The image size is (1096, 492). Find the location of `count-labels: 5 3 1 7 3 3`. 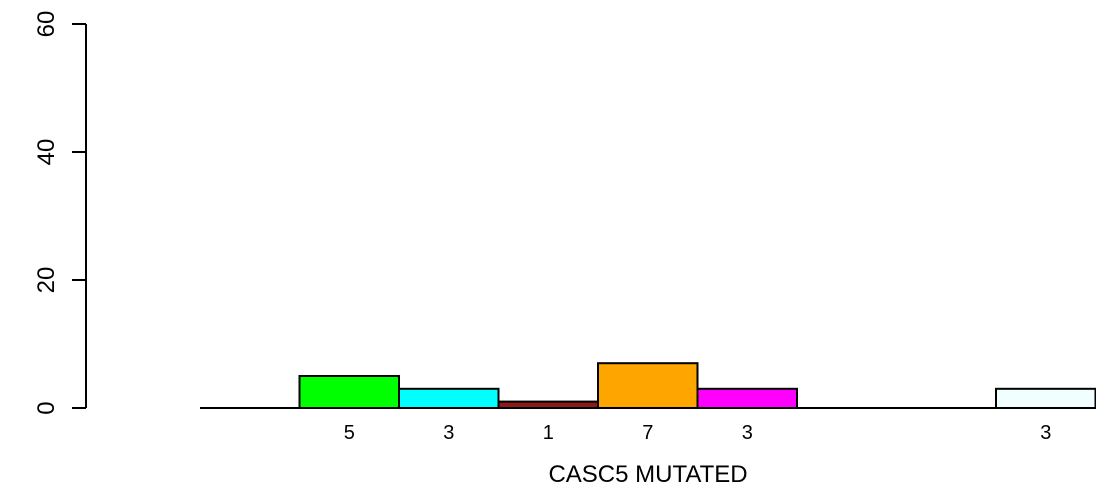

count-labels: 5 3 1 7 3 3 is located at coordinates (698, 433).